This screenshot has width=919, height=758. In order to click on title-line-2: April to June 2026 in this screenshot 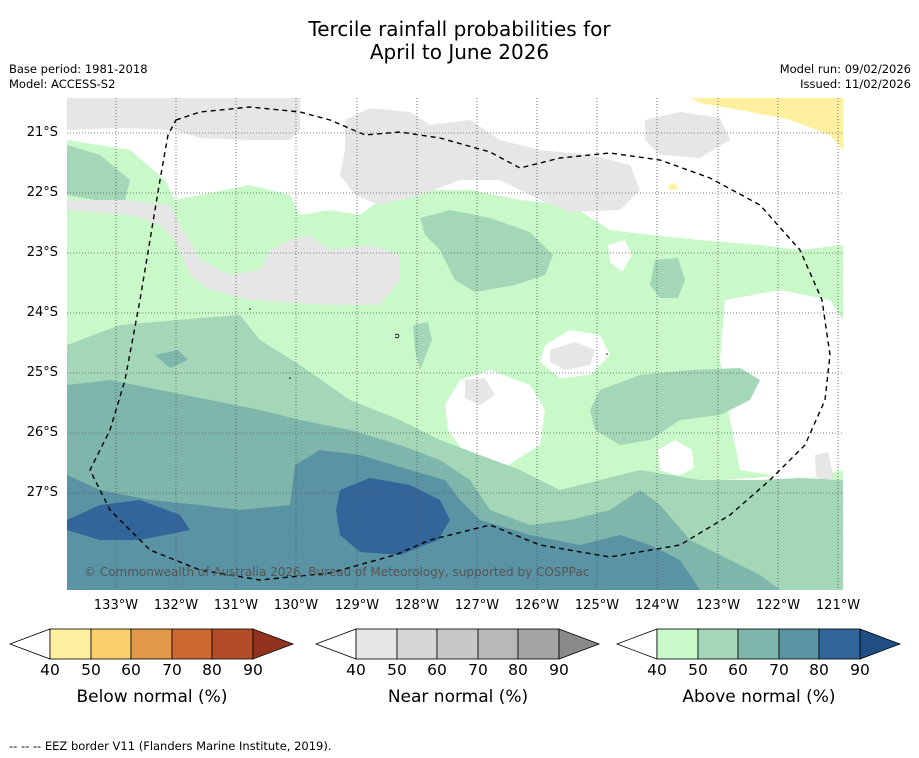, I will do `click(459, 52)`.